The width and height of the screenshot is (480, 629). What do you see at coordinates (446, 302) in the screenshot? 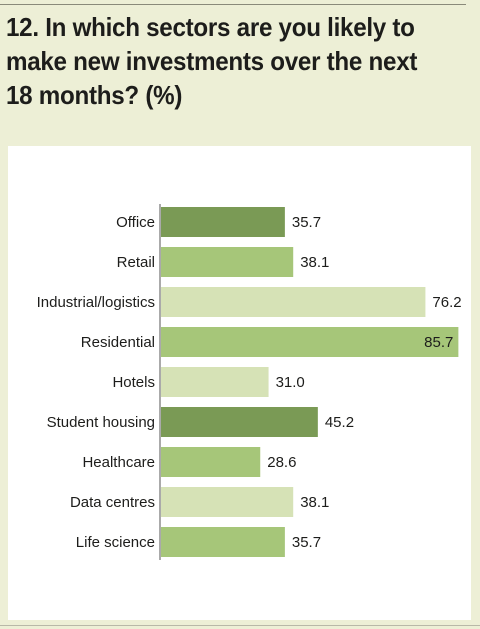
I see `value-label: 76.2` at bounding box center [446, 302].